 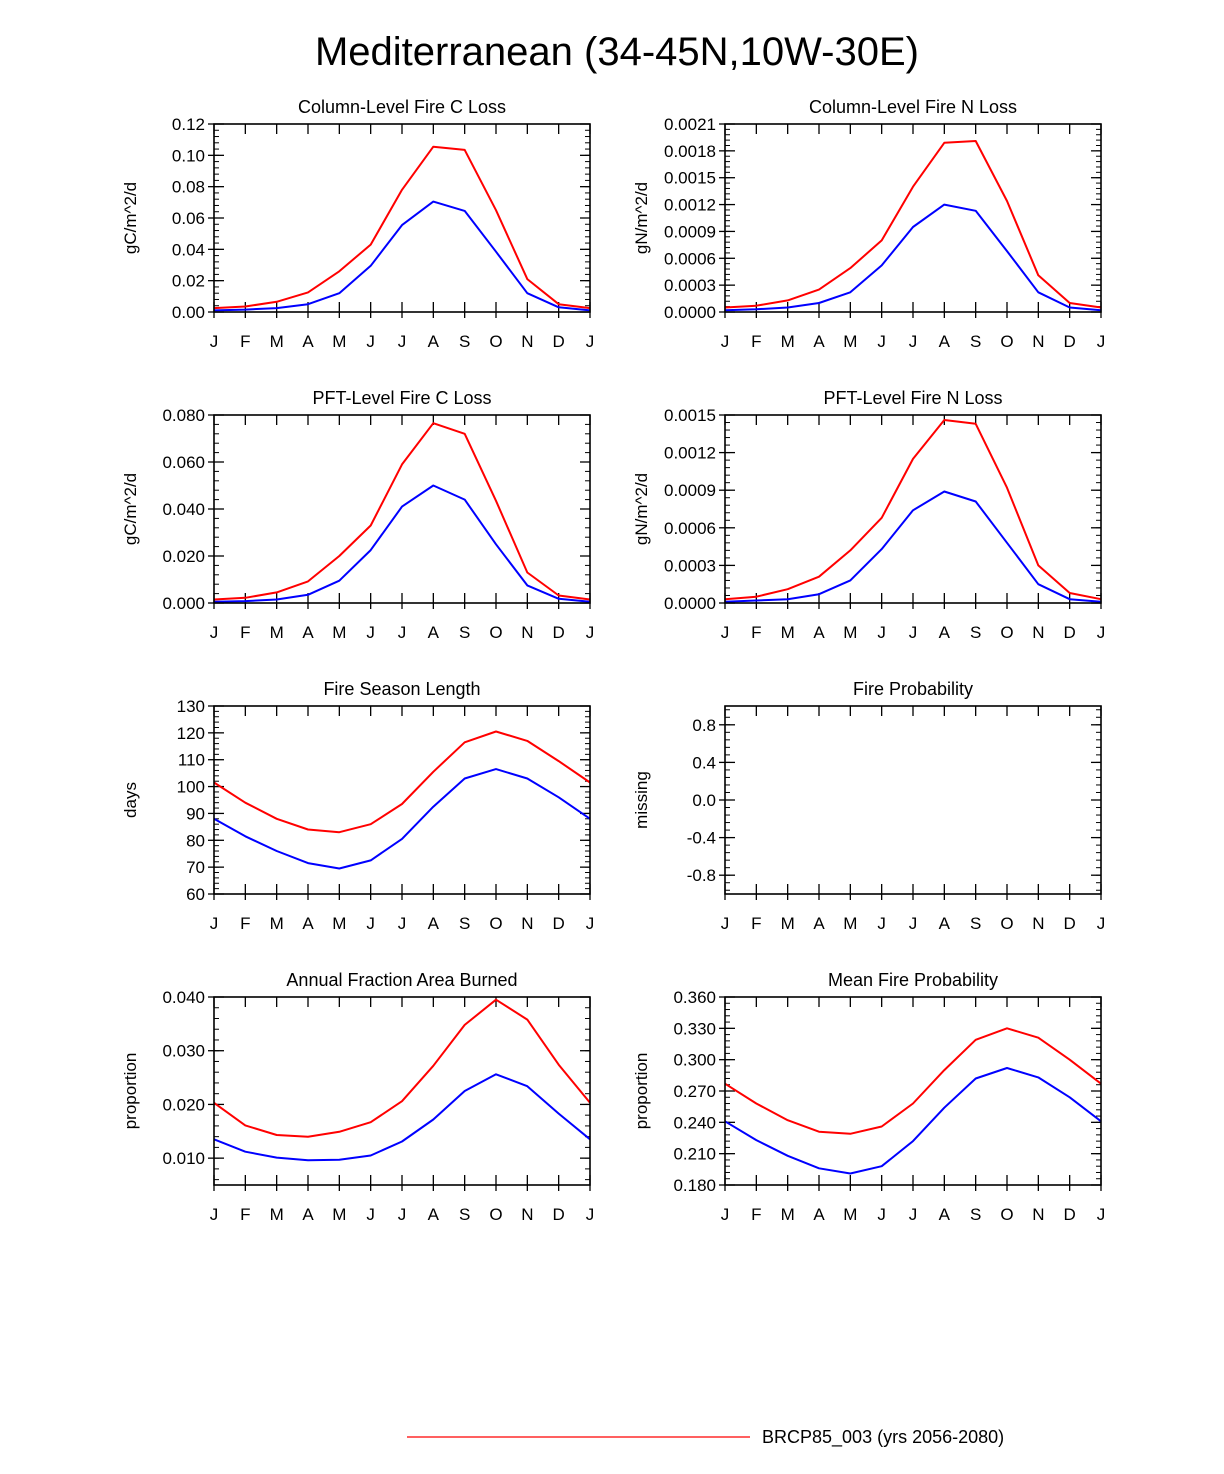 What do you see at coordinates (641, 1091) in the screenshot?
I see `y-axis-label: proportion` at bounding box center [641, 1091].